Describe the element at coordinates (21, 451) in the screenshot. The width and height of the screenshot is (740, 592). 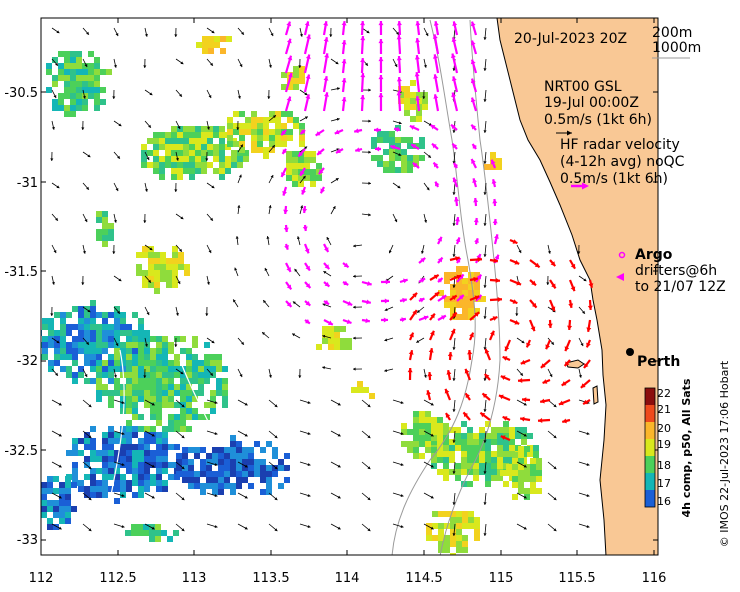
I see `y-tick-label: -32.5` at that location.